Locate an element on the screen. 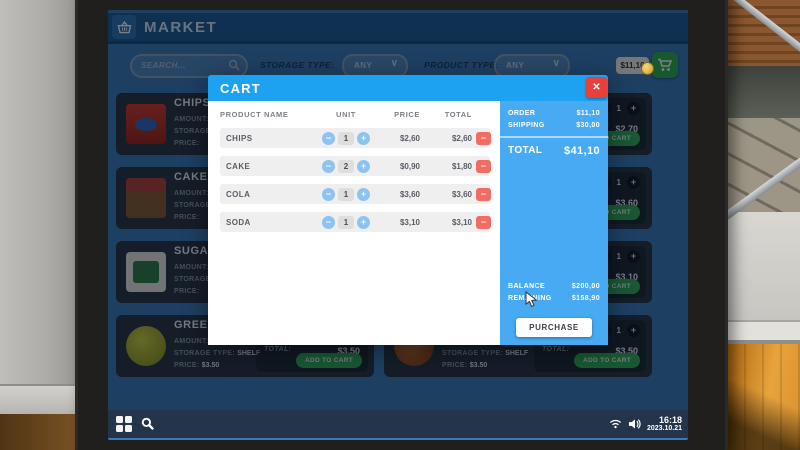  cart-item-total: $2,60 is located at coordinates (461, 138).